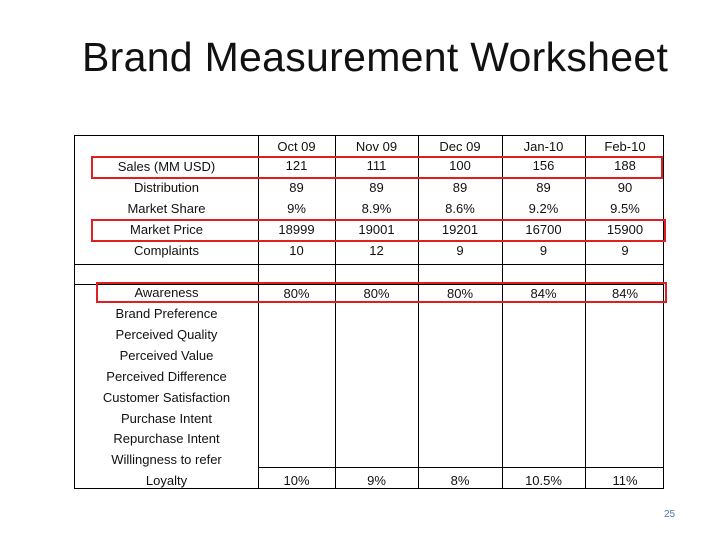 The width and height of the screenshot is (720, 540). I want to click on table-cell: 8.9%, so click(376, 208).